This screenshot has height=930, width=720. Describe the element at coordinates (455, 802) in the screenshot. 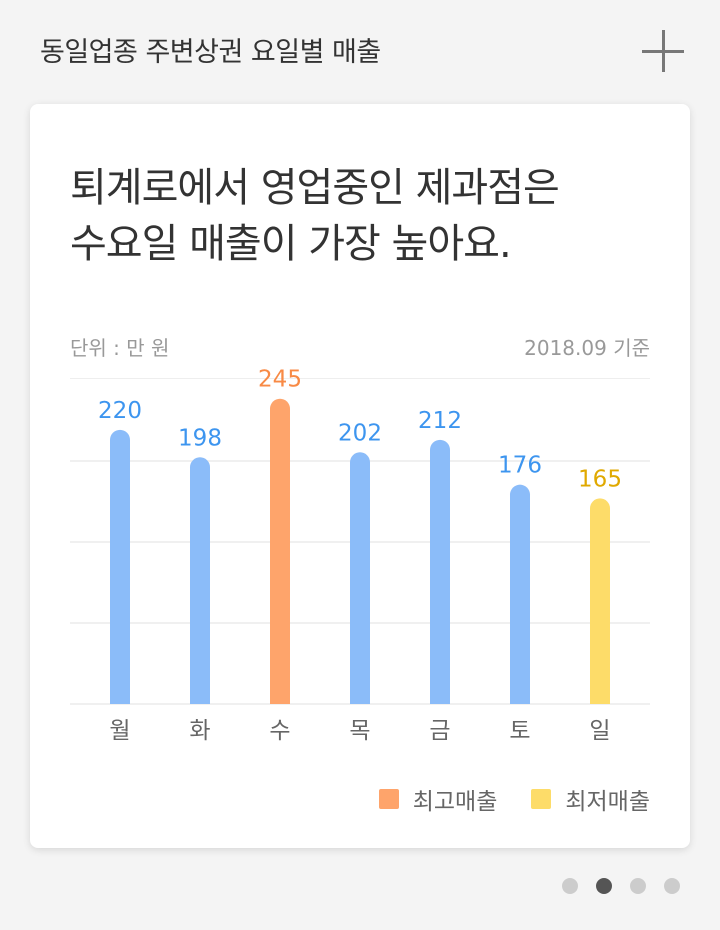

I see `legend-label-max: 최고매출` at that location.